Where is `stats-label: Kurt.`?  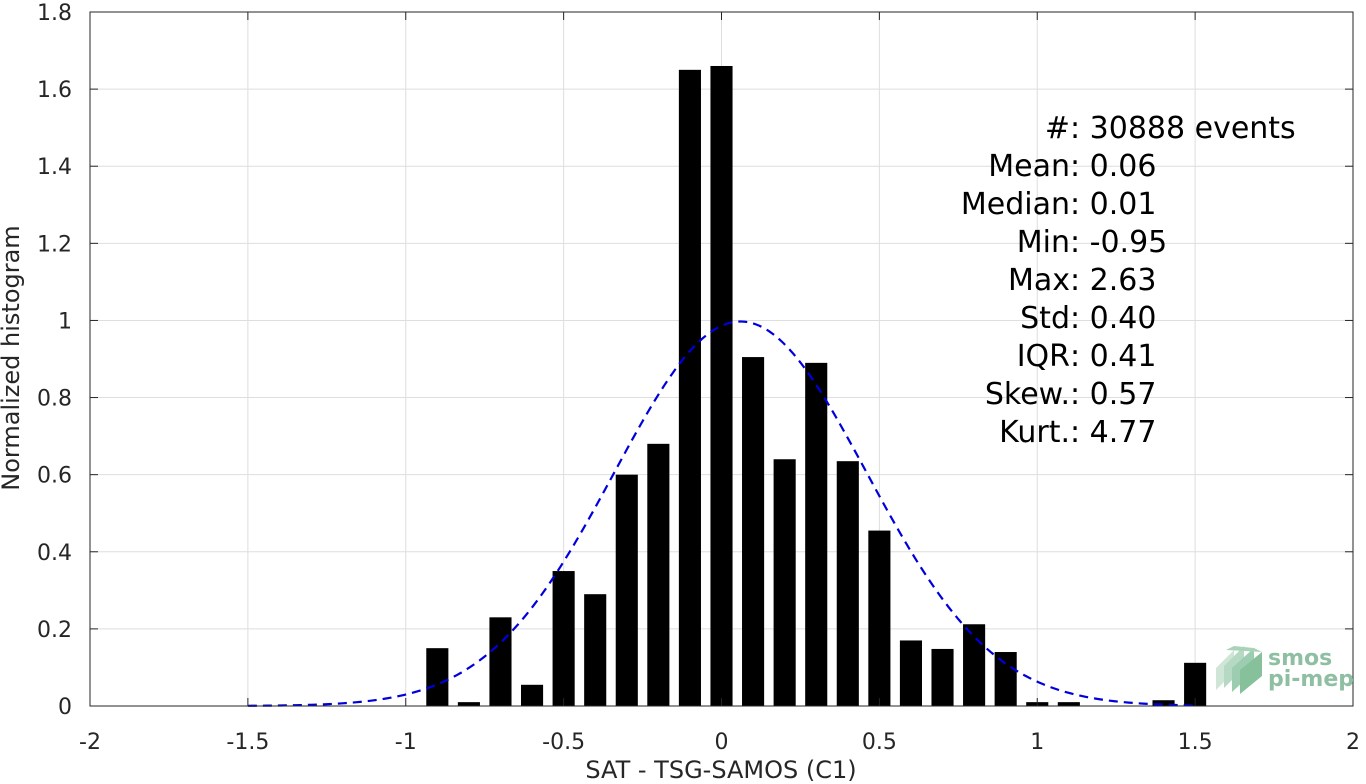
stats-label: Kurt. is located at coordinates (1034, 432).